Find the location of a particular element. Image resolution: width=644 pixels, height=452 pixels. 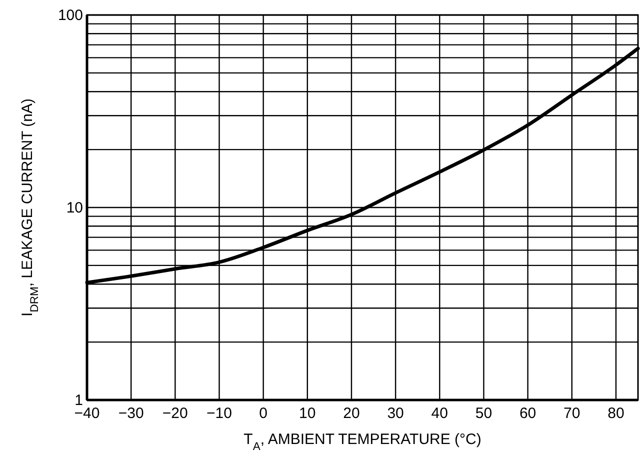

x-tick-label: 0 is located at coordinates (263, 413).